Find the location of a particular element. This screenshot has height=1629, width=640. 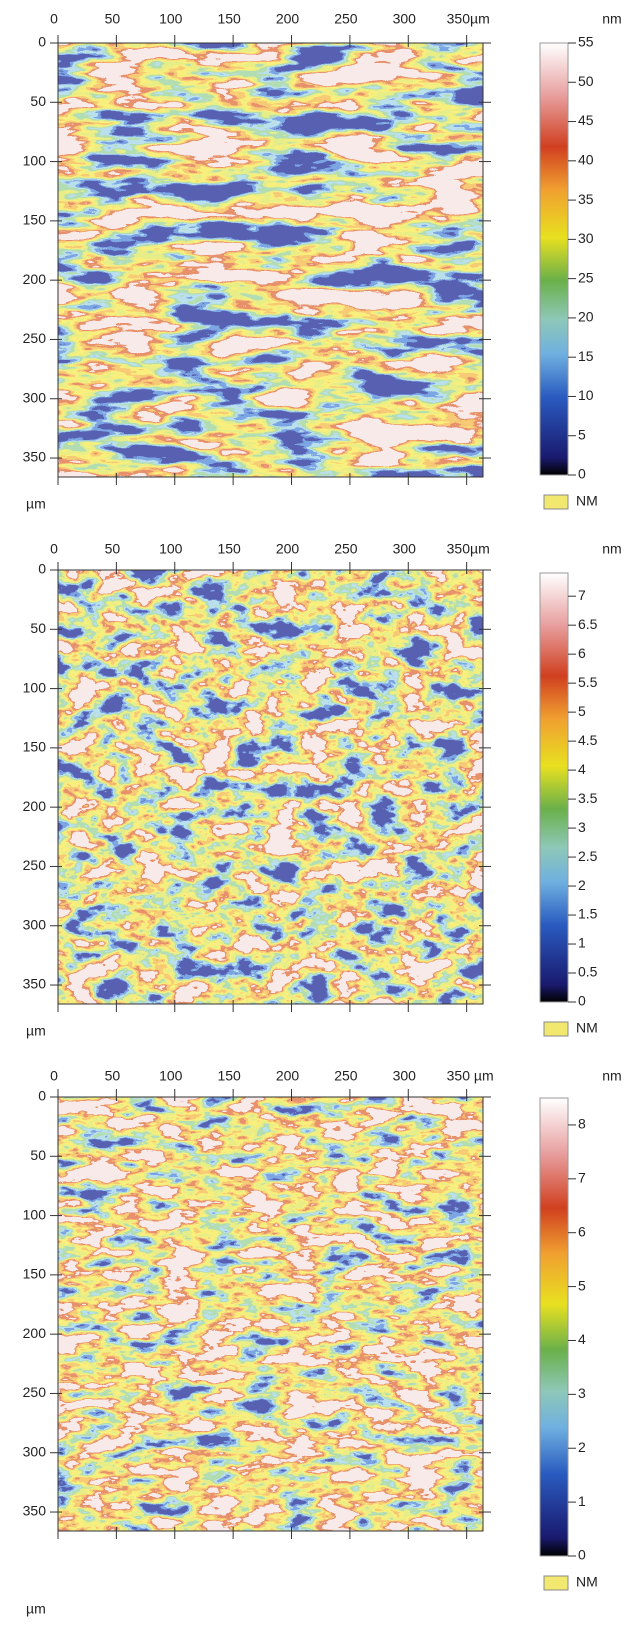

colorbar-tick-label: 8 is located at coordinates (582, 1124).